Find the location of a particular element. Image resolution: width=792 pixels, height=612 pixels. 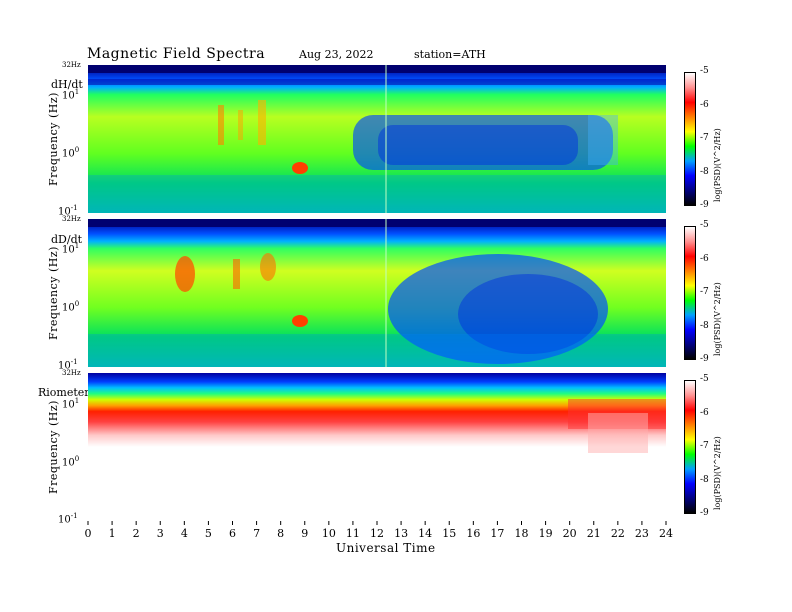

panel-1-ytick-10e-1: 10⁻¹ is located at coordinates (68, 211).